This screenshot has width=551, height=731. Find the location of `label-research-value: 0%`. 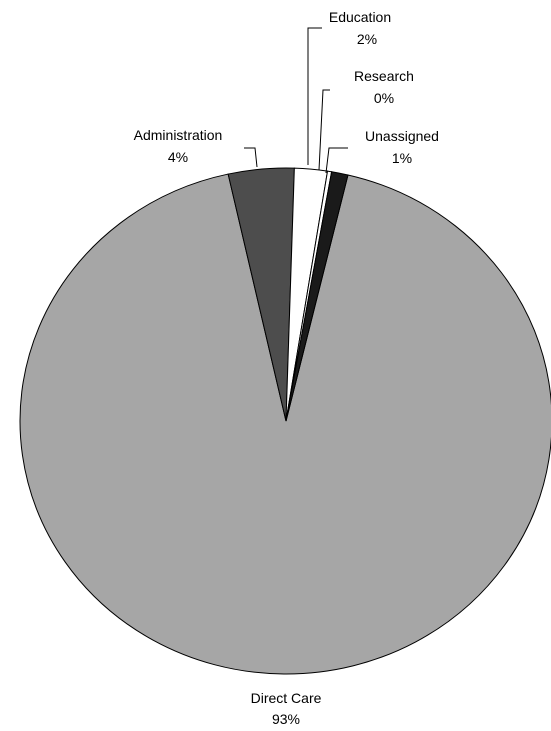

label-research-value: 0% is located at coordinates (384, 98).